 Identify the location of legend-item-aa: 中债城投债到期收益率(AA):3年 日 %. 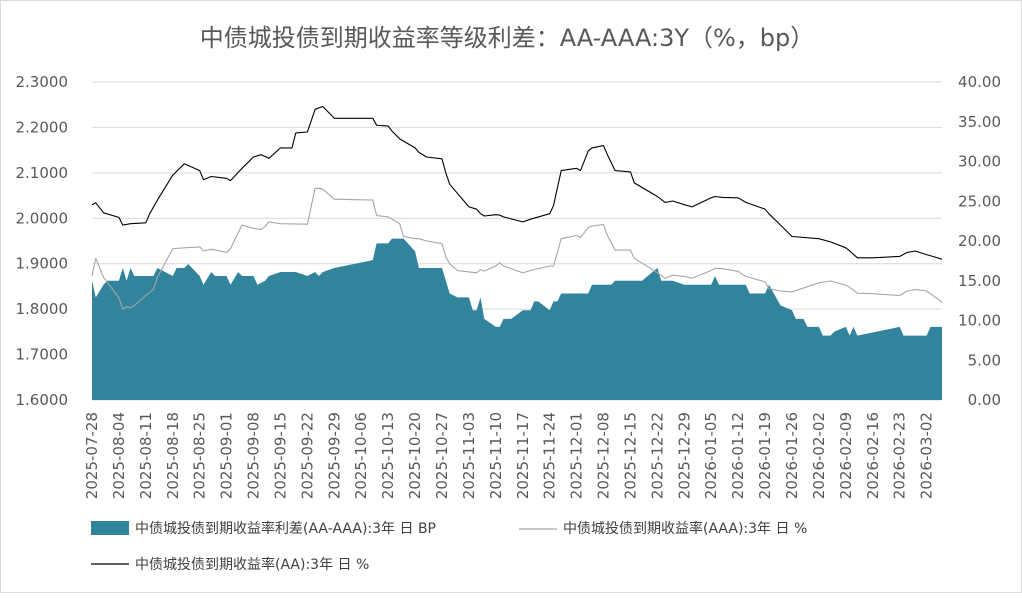
(230, 564).